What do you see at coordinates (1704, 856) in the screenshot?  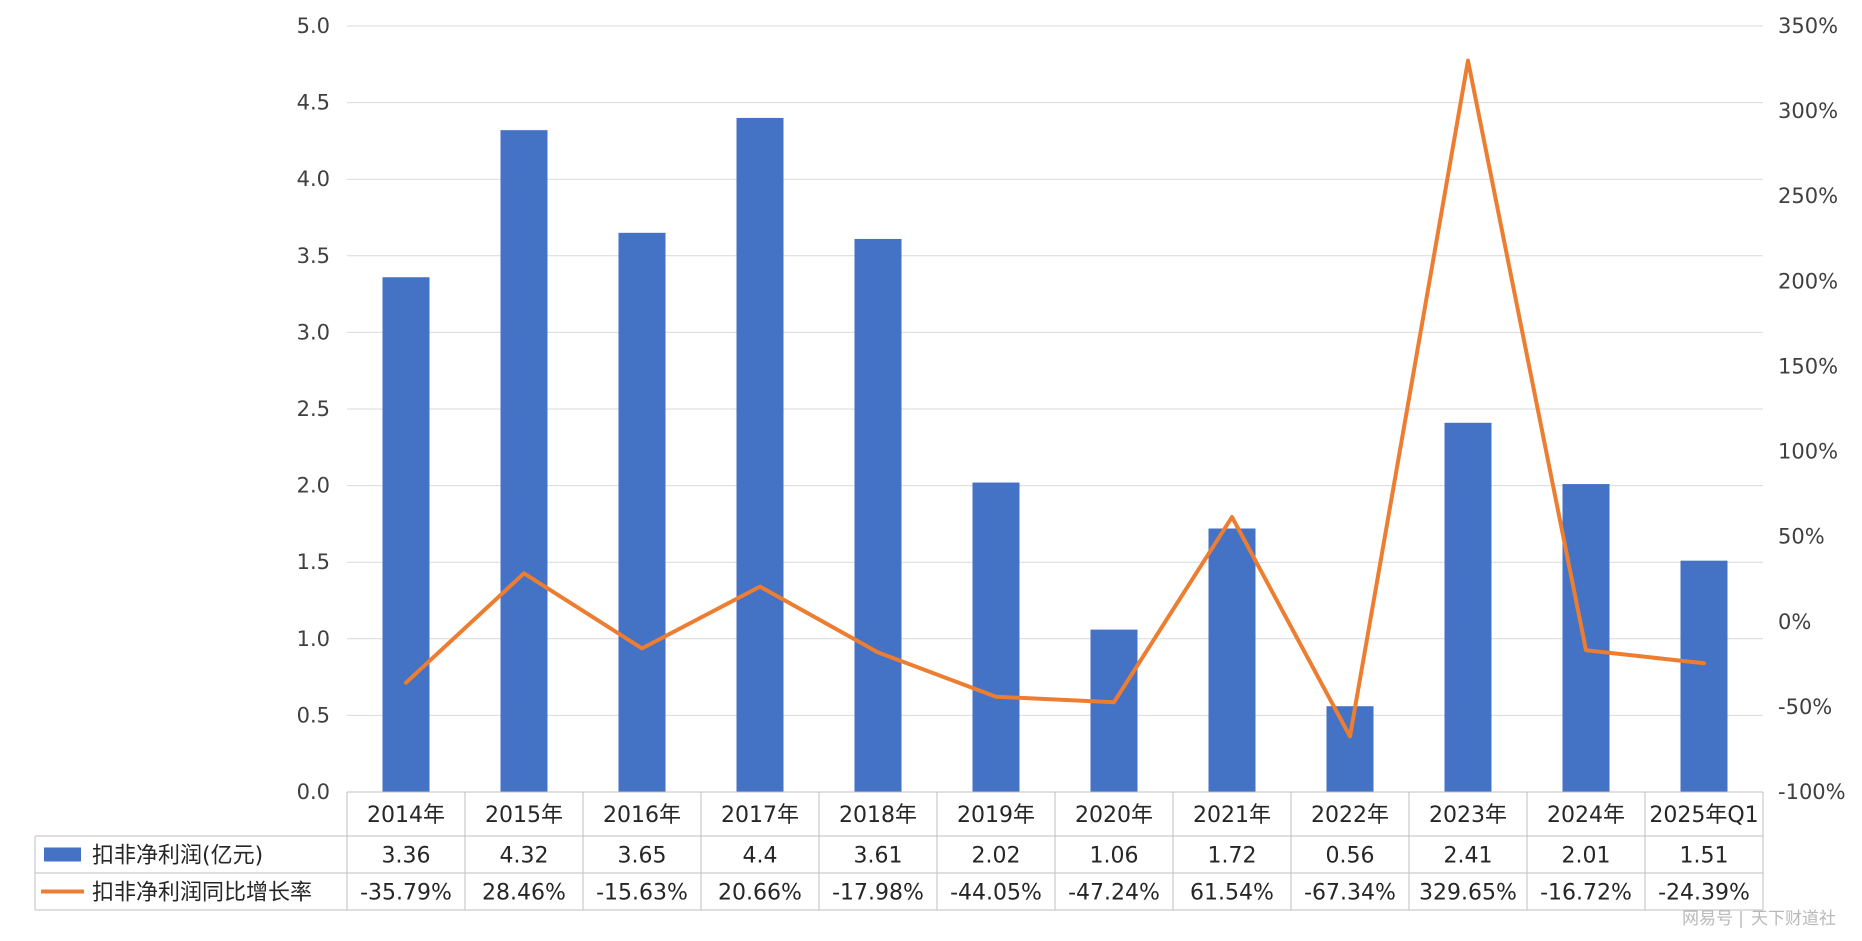 I see `bar-value-label: 1.51` at bounding box center [1704, 856].